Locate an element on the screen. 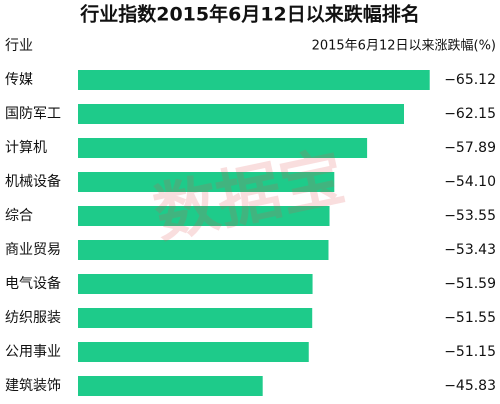  category-label: 公用事业 is located at coordinates (33, 352).